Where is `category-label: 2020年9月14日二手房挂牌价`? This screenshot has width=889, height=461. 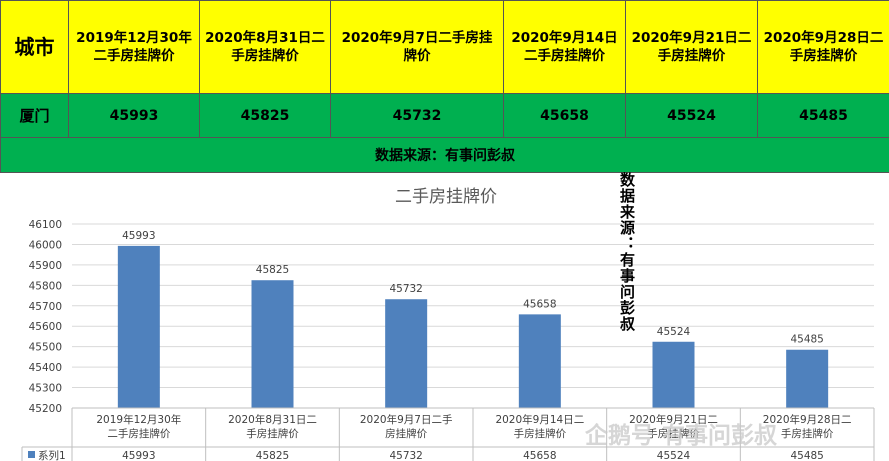
category-label: 2020年9月14日二手房挂牌价 is located at coordinates (539, 426).